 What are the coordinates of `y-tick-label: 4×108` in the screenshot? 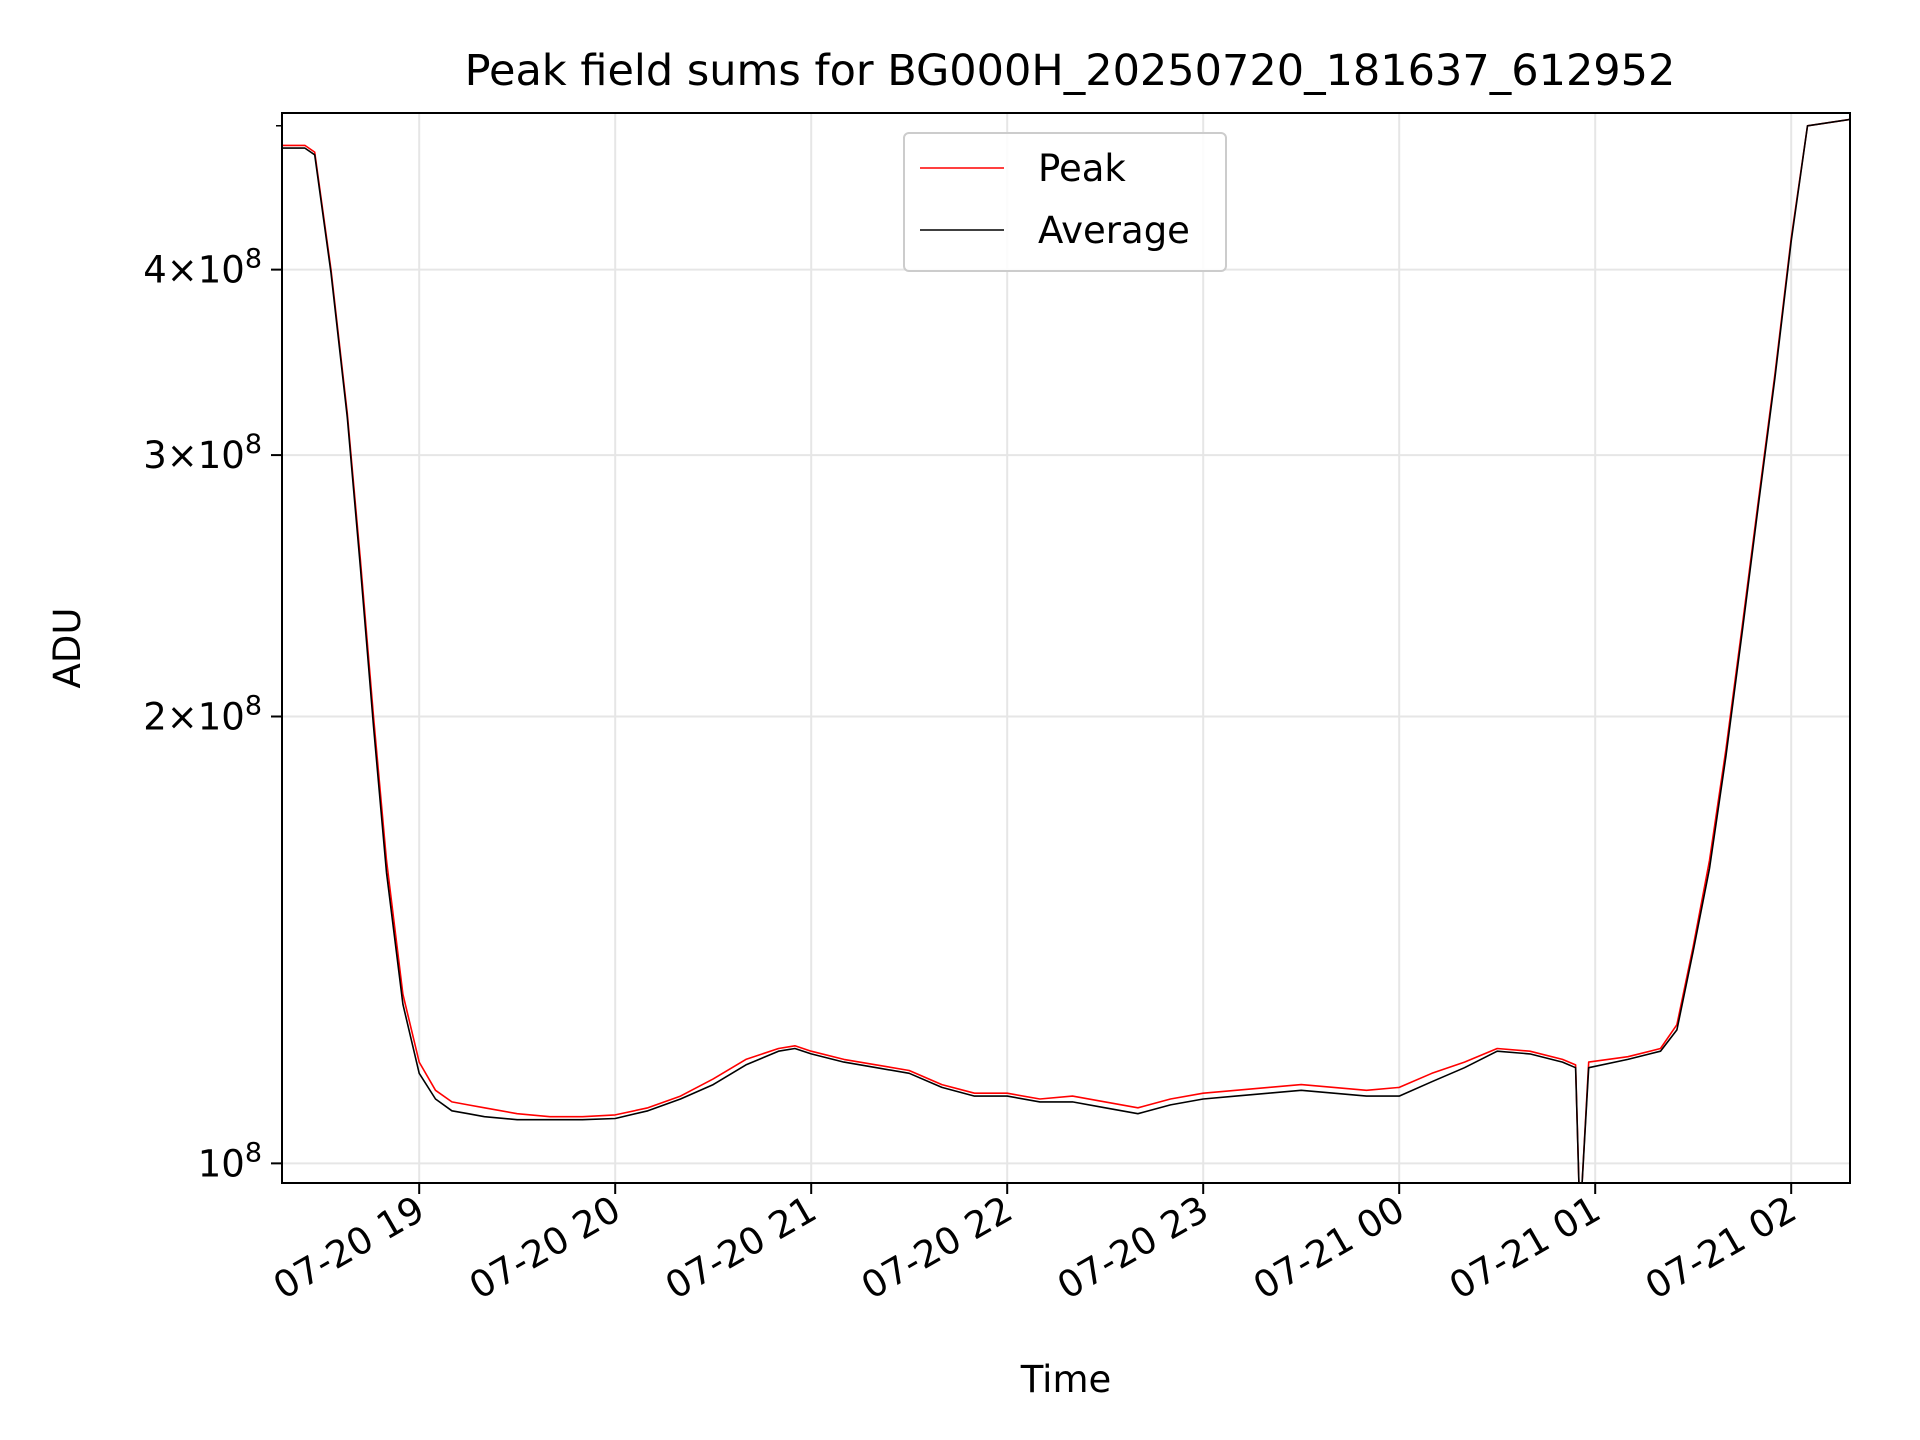 It's located at (202, 268).